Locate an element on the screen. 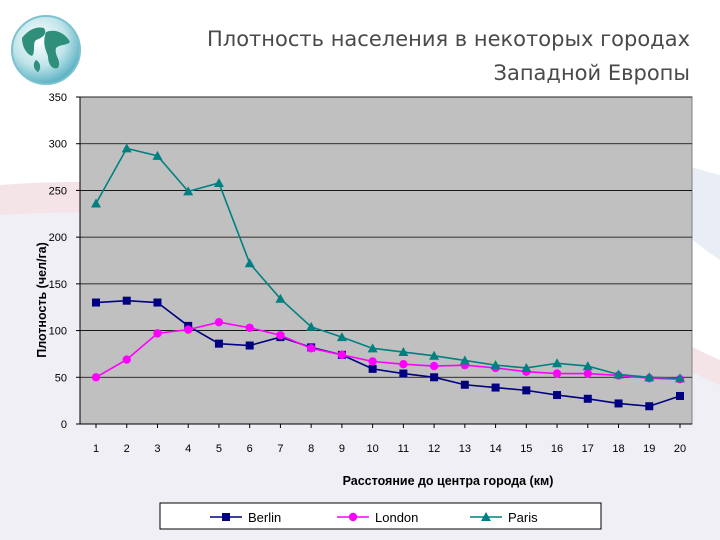  y-tick-label: 300 is located at coordinates (58, 145).